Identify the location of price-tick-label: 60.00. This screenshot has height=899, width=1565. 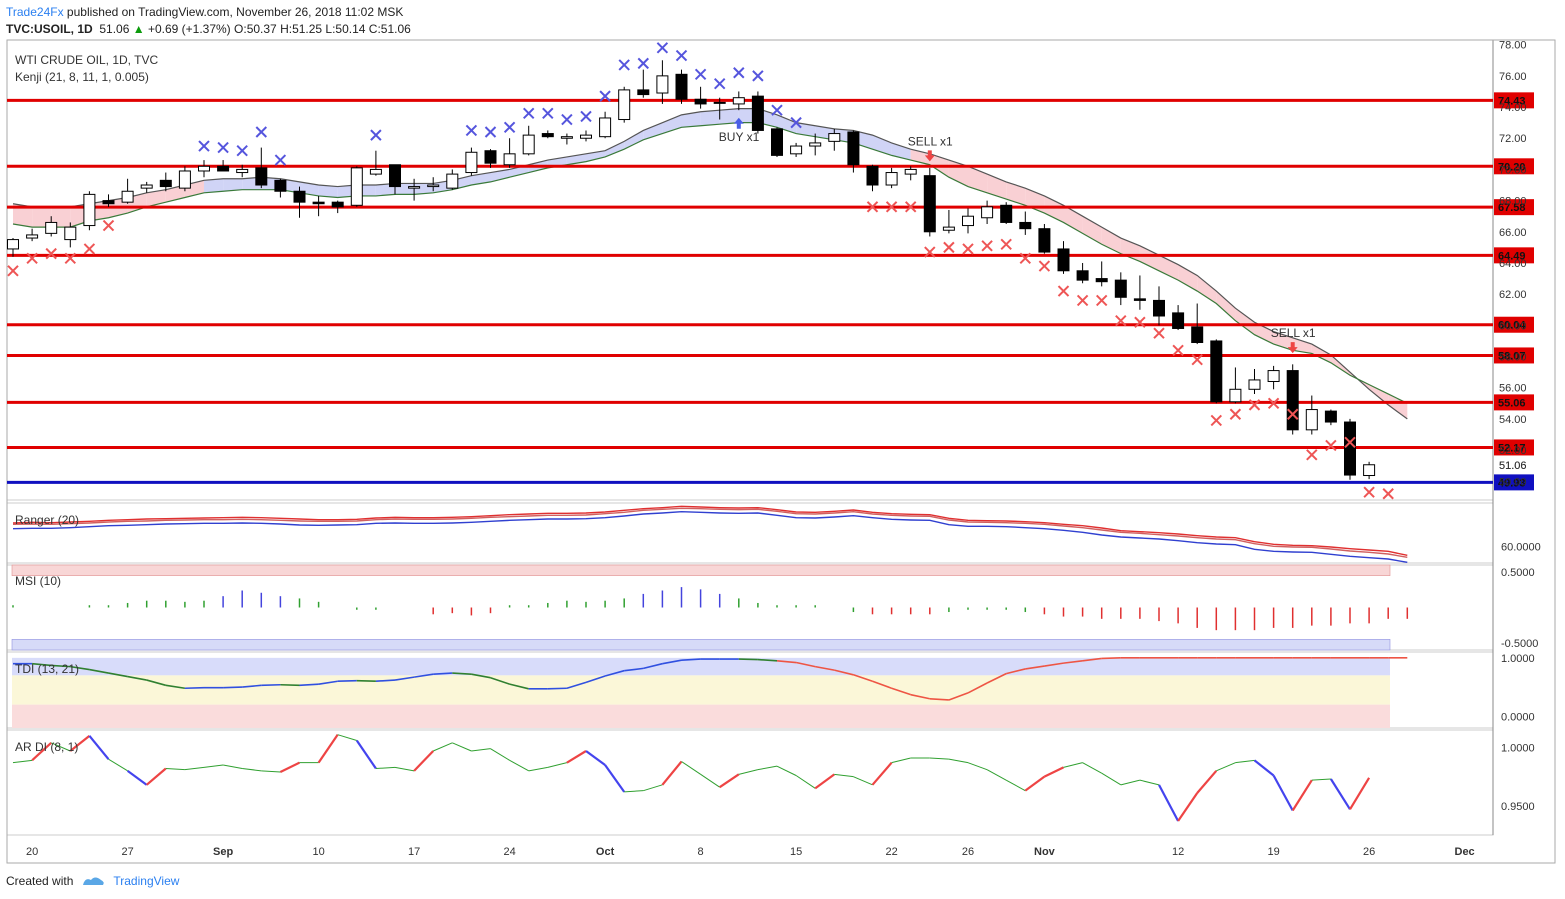
(1513, 326).